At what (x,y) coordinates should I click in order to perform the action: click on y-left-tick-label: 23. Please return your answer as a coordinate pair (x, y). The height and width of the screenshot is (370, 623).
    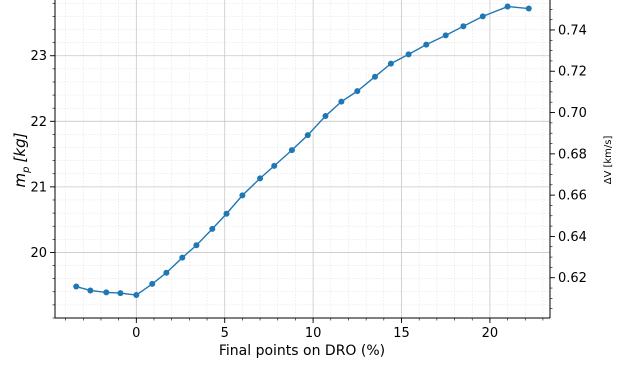
    Looking at the image, I should click on (38, 56).